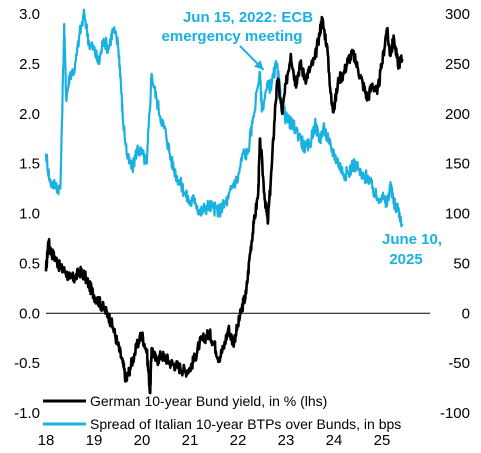  What do you see at coordinates (405, 259) in the screenshot?
I see `annotation-june10-line2: 2025` at bounding box center [405, 259].